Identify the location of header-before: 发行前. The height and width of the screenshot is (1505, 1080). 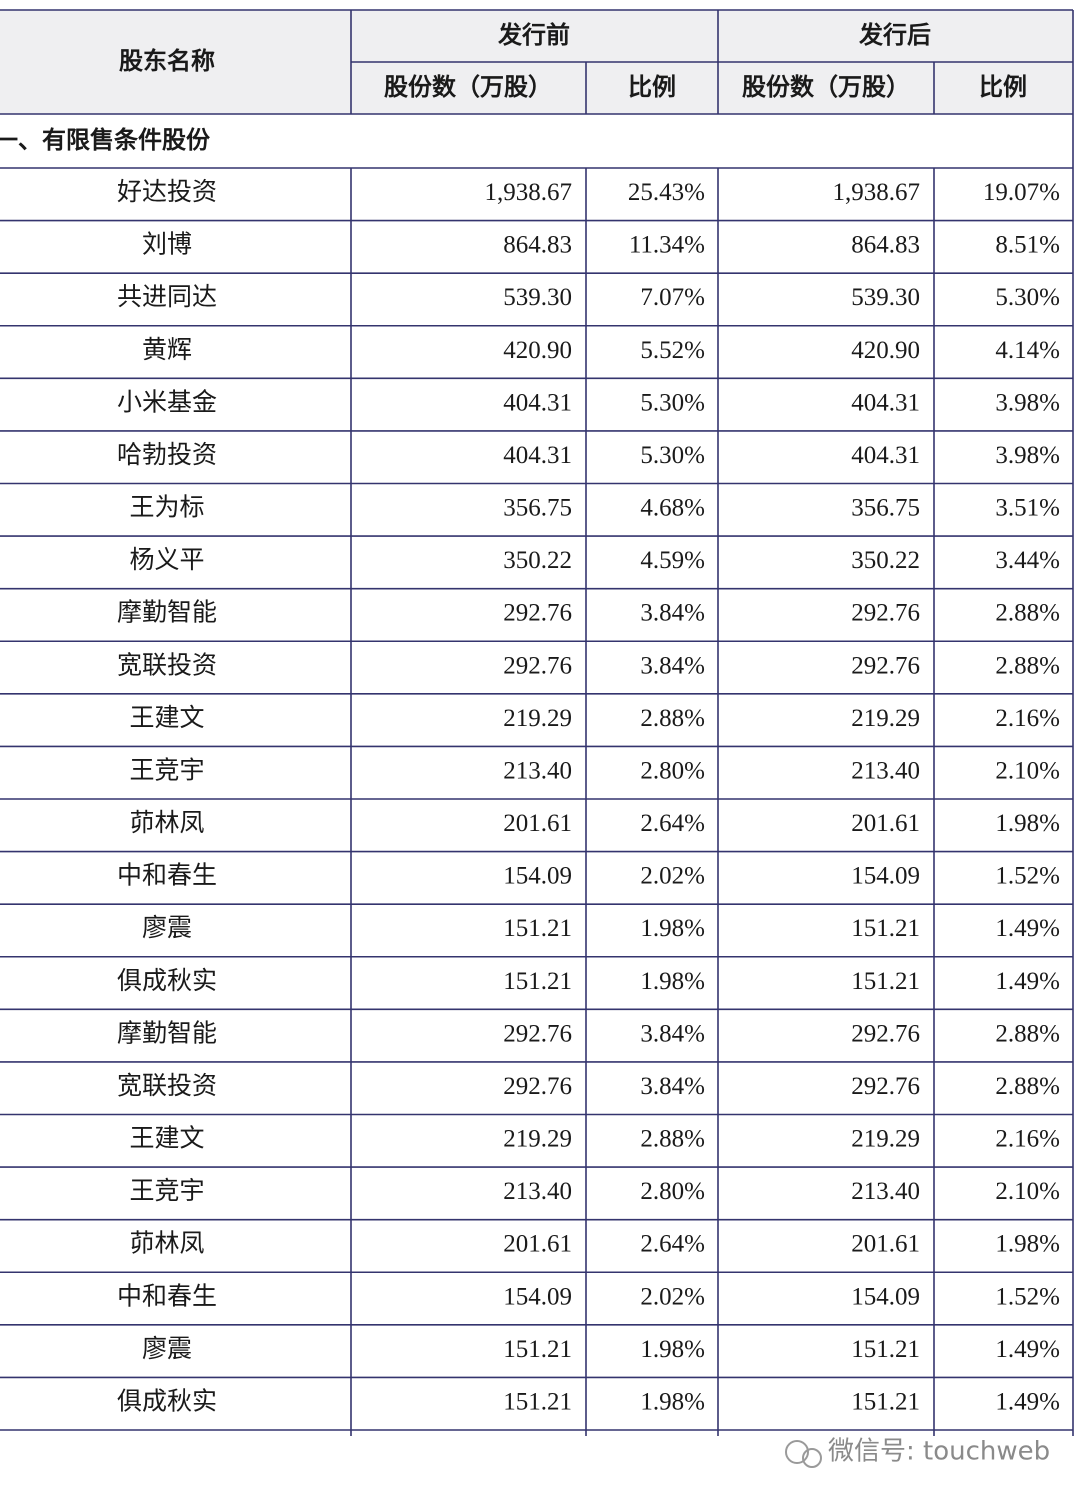
(533, 35).